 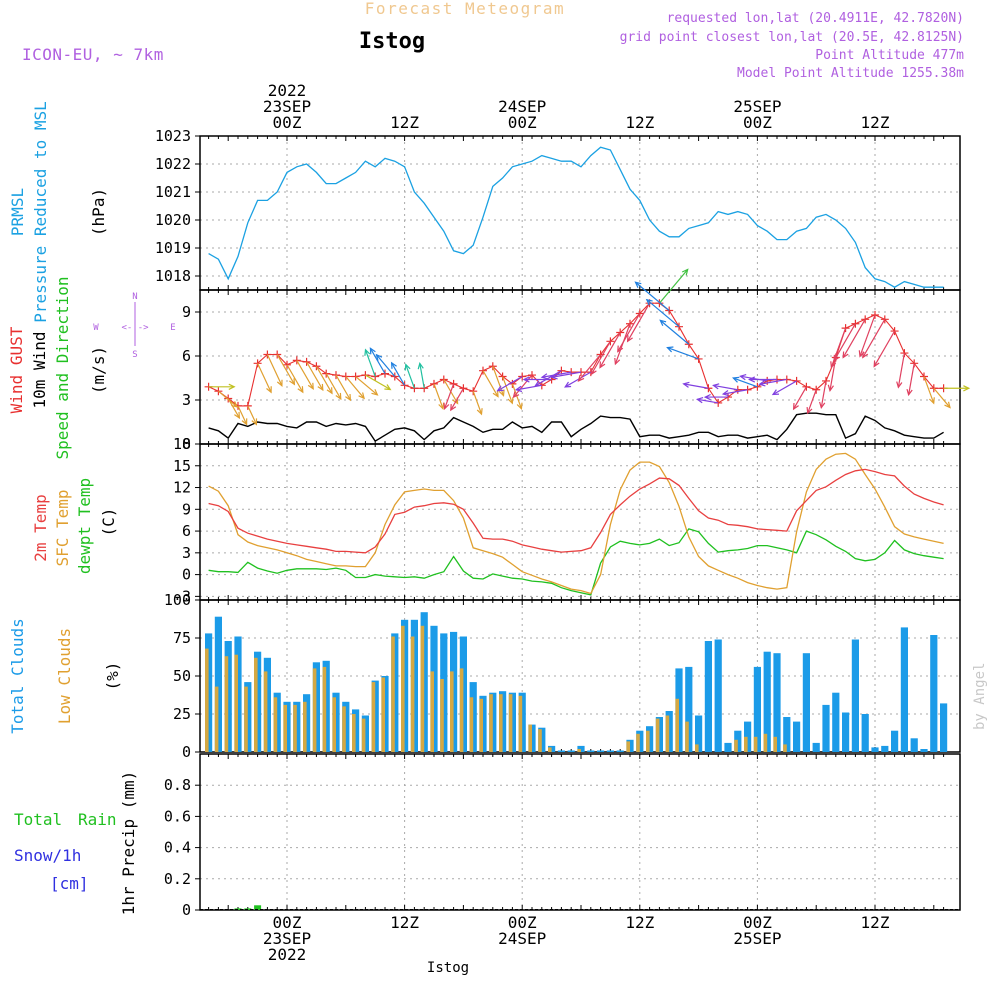 What do you see at coordinates (182, 444) in the screenshot?
I see `temp-ytick-label-7: 18` at bounding box center [182, 444].